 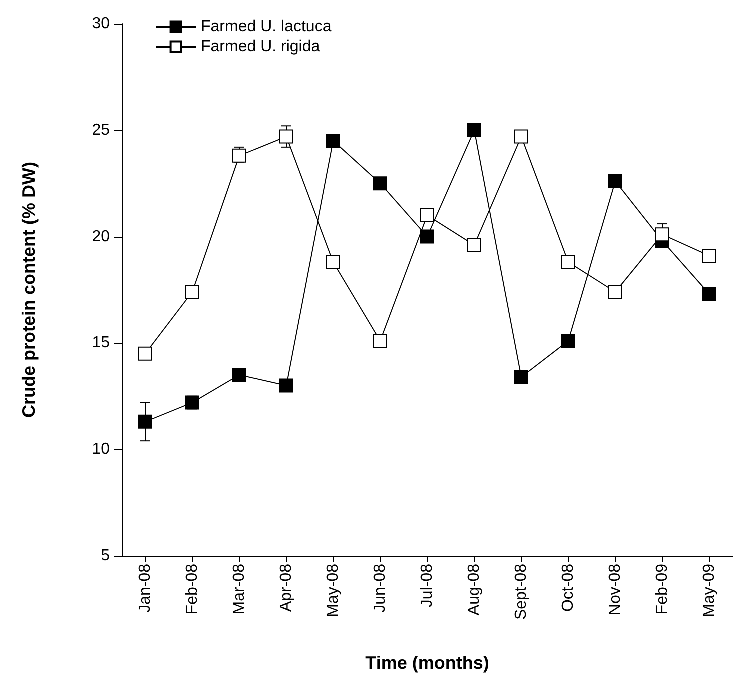 What do you see at coordinates (428, 663) in the screenshot?
I see `x-axis-title: Time (months)` at bounding box center [428, 663].